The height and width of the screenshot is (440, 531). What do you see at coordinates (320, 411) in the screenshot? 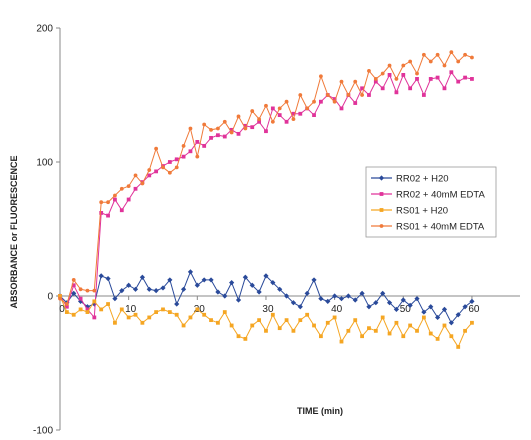
I see `x-axis-title: TIME (min)` at bounding box center [320, 411].